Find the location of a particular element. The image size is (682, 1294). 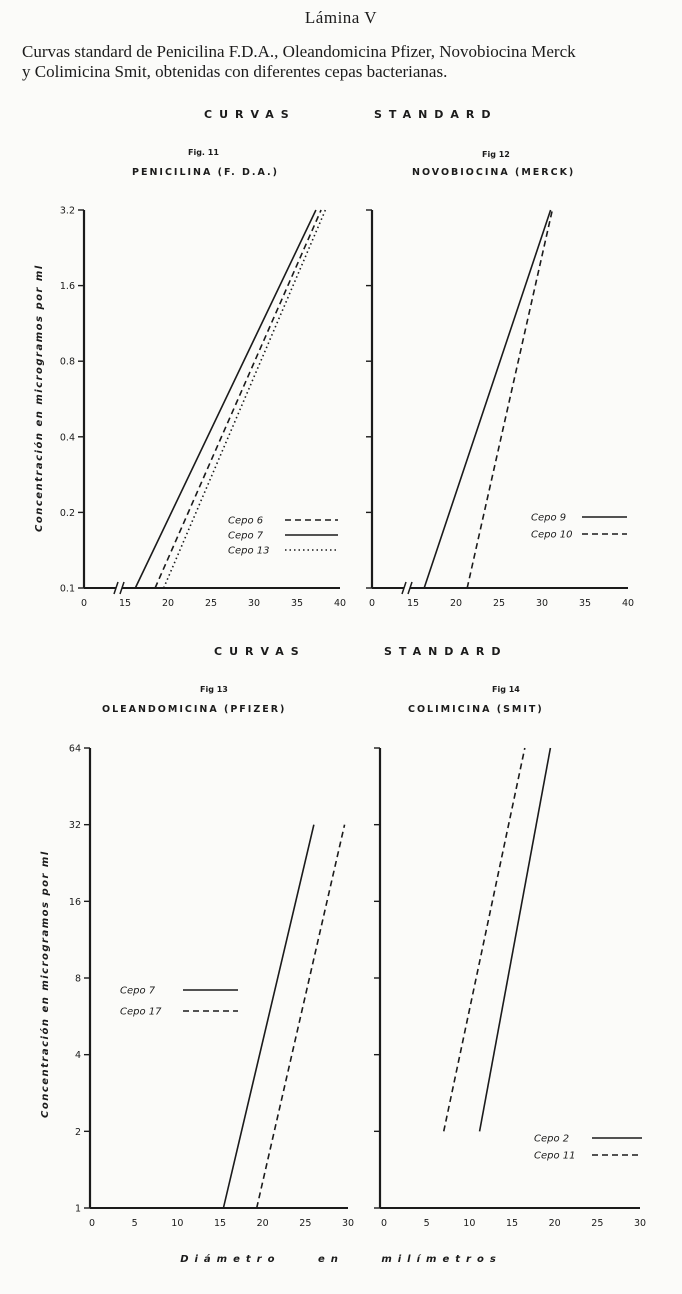

y-tick-label: 0.8 is located at coordinates (67, 362).